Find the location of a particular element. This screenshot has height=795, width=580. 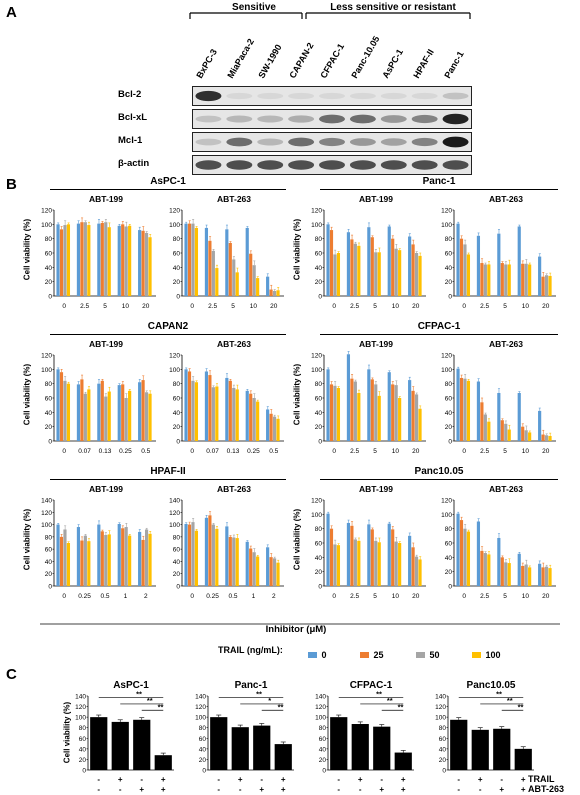

bar-chart-5: 0 20 40 60 80 100 120 0 0.07 0.13 0.25 0.5 is located at coordinates (226, 404).